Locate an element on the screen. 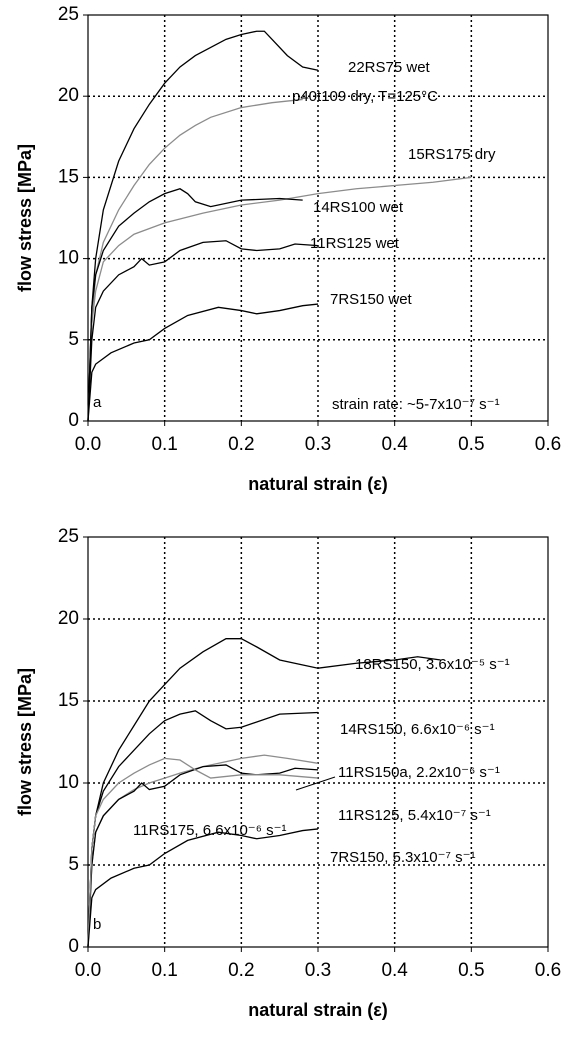 The image size is (567, 1040). series-label: p40t109 dry, T=125°C is located at coordinates (365, 96).